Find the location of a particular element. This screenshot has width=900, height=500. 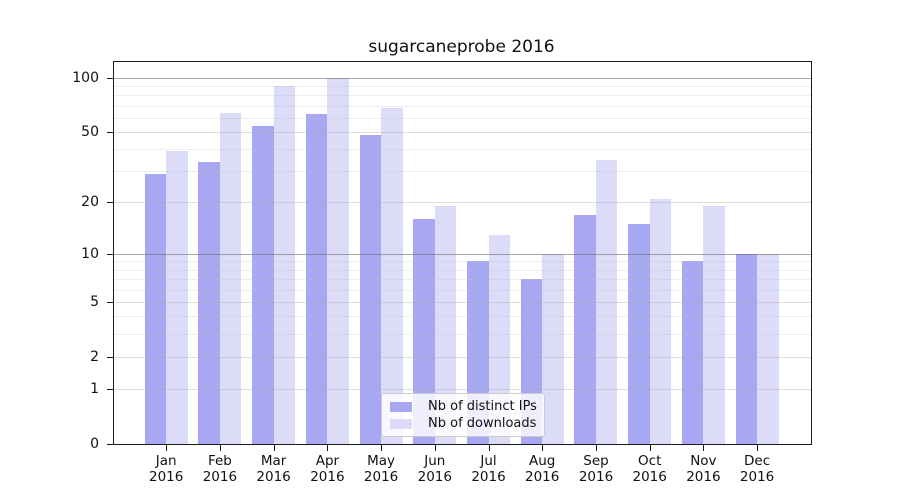

bar-jan-ips is located at coordinates (155, 309).